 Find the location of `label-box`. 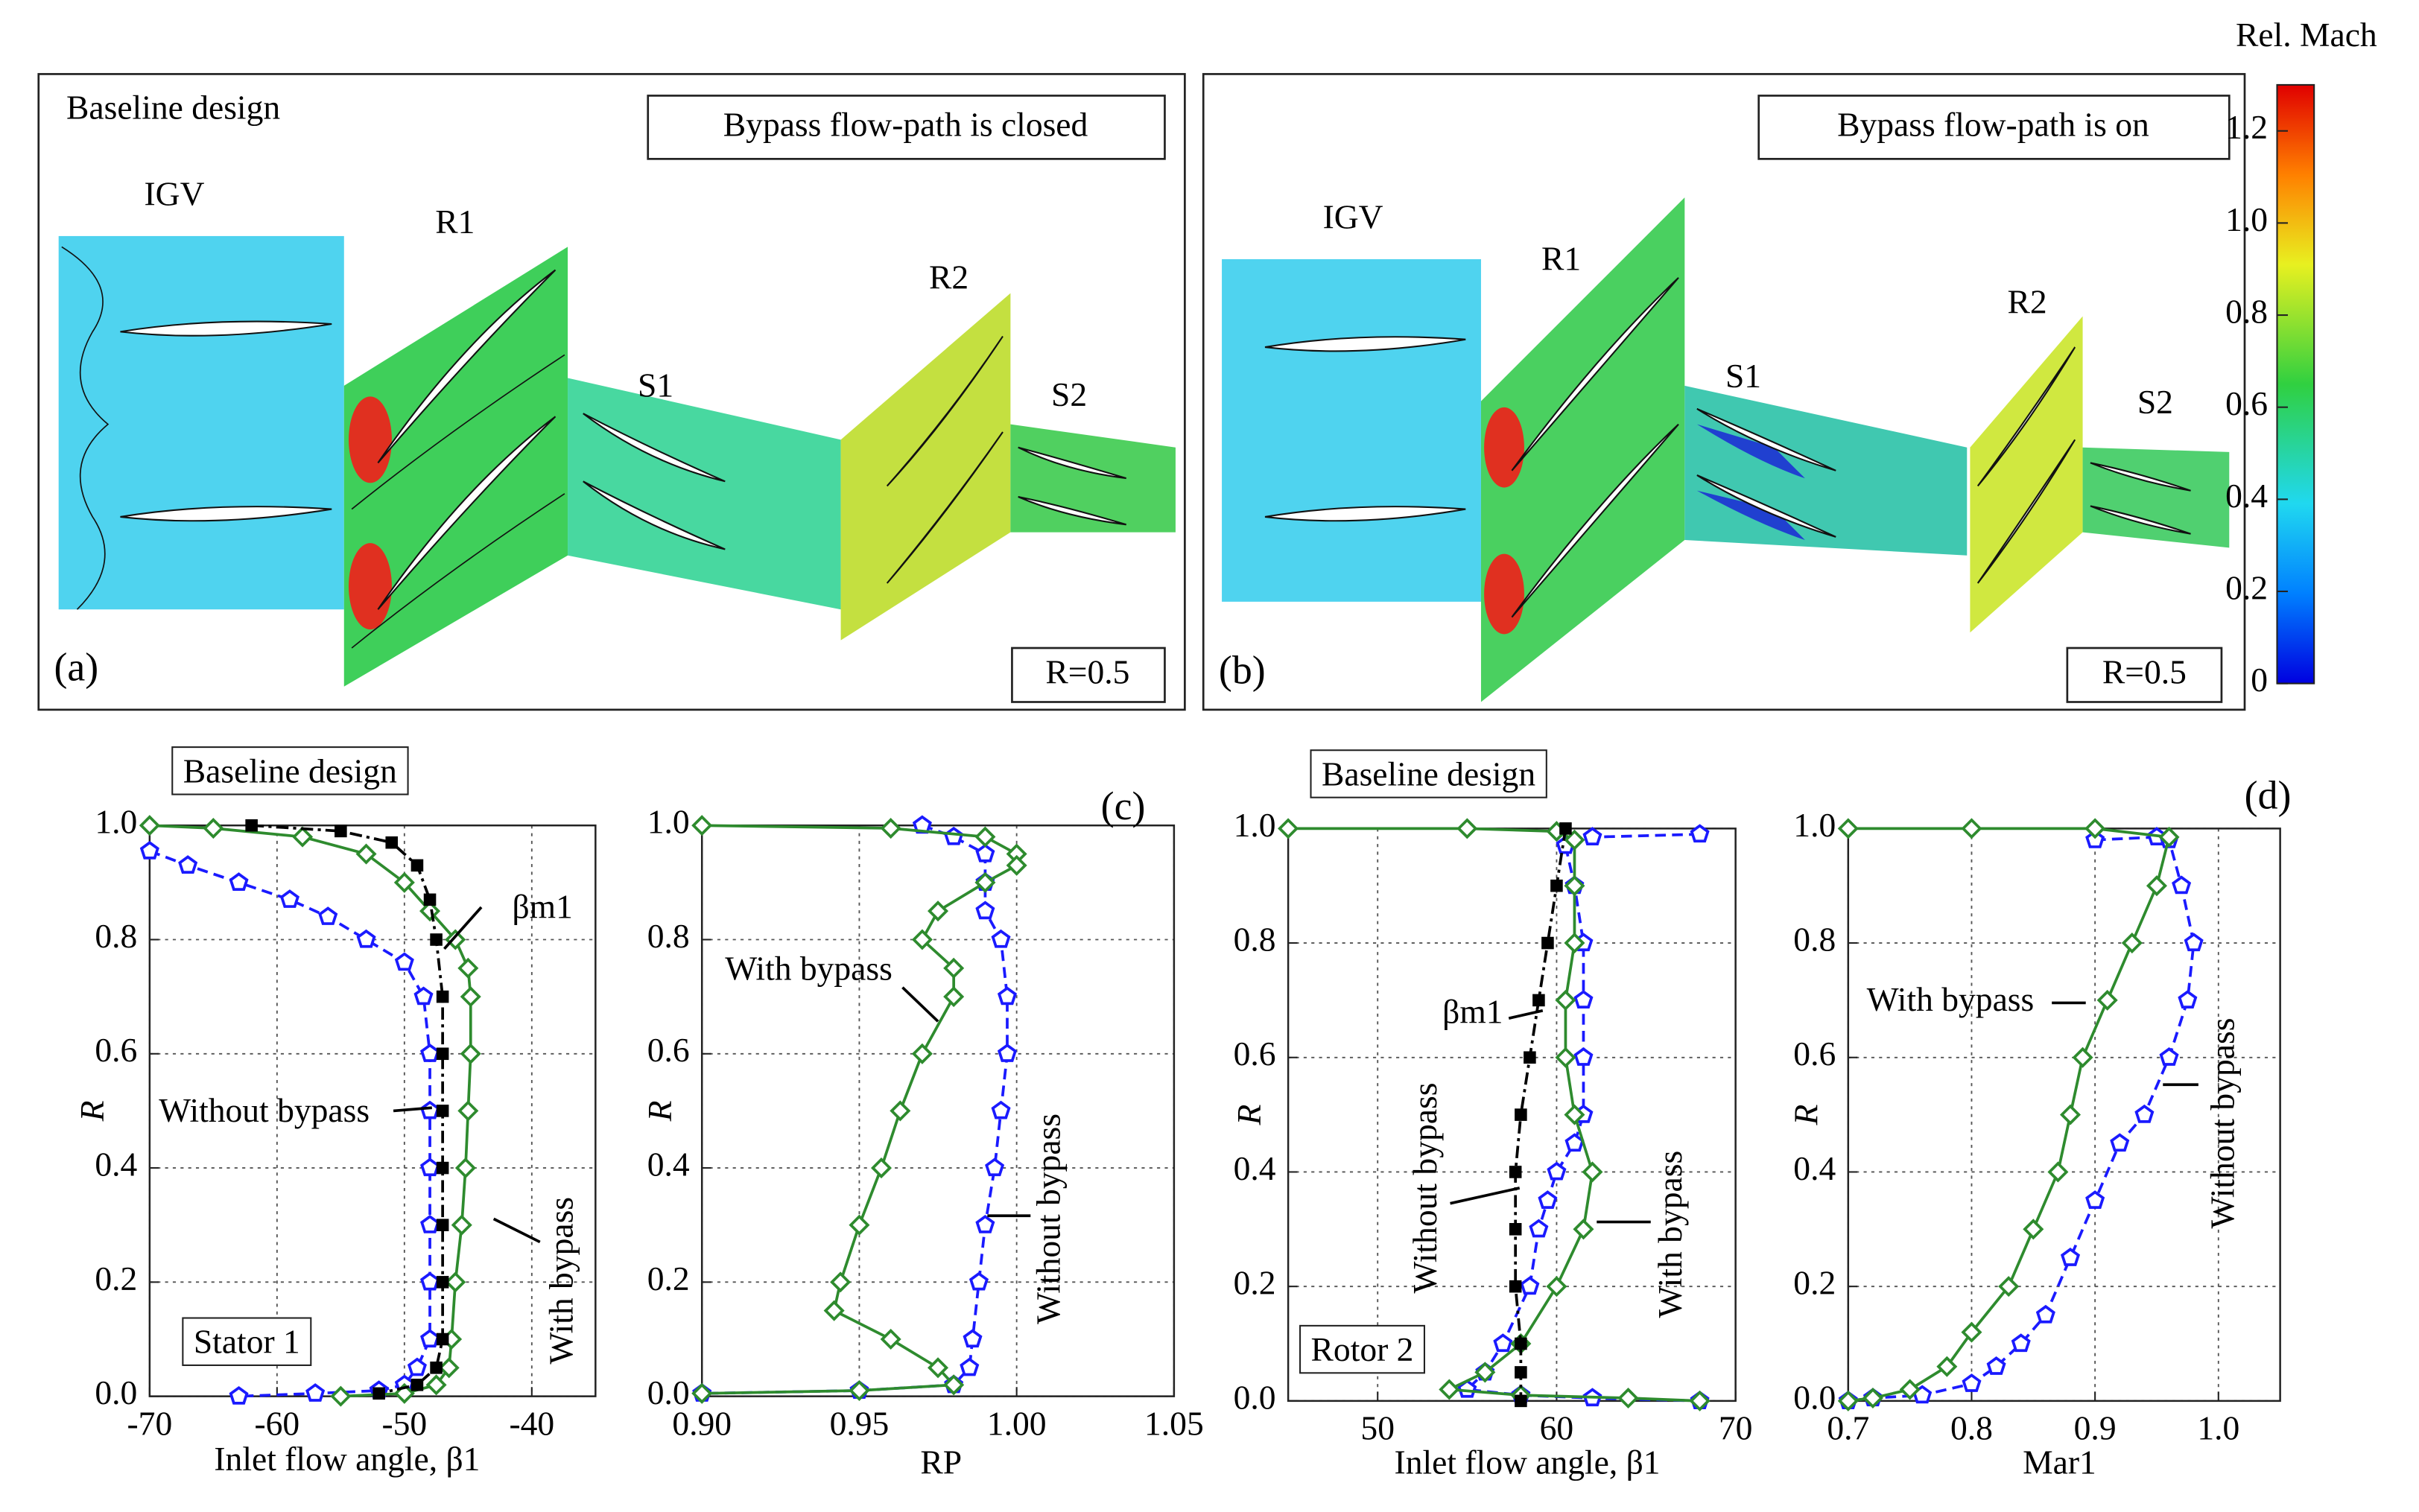

label-box is located at coordinates (1994, 127).